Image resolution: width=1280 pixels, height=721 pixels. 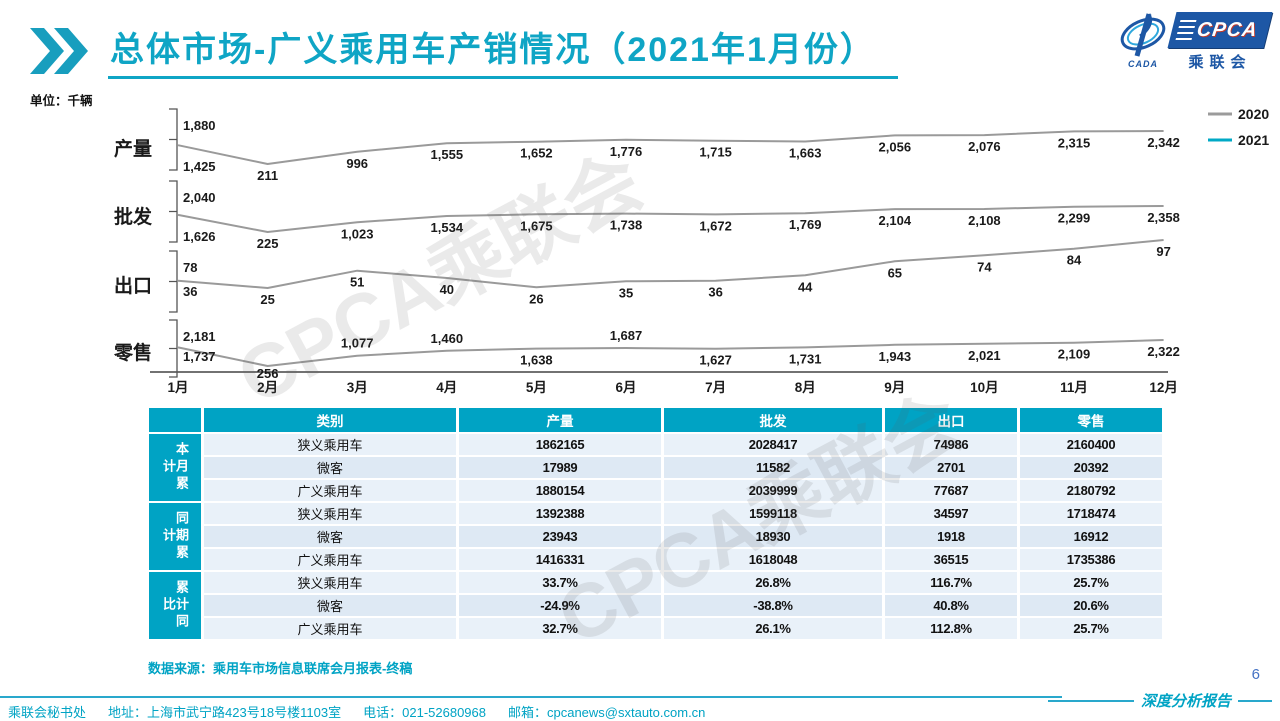 I want to click on value-cell: 16912, so click(x=1091, y=536).